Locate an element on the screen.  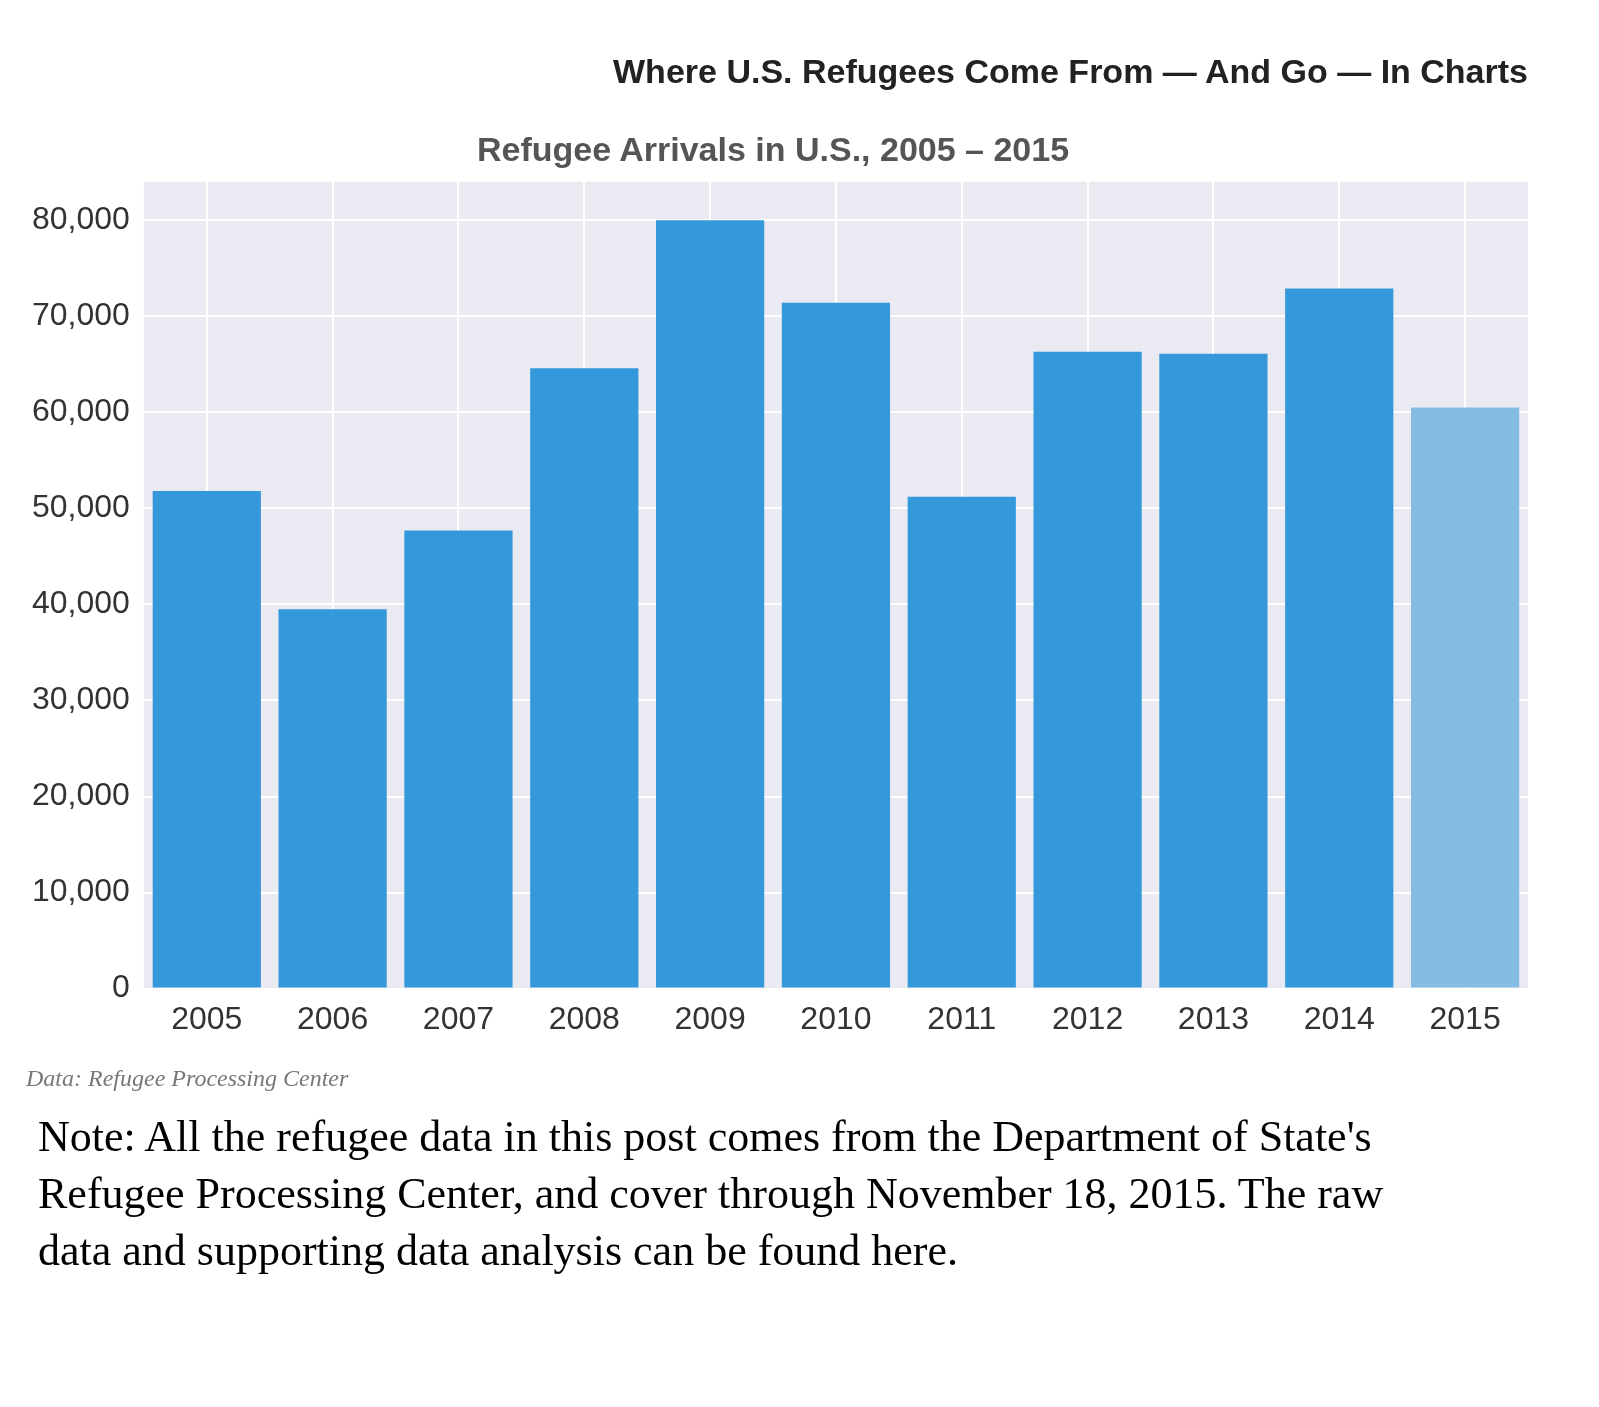
y-tick-label: 80,000 is located at coordinates (81, 218).